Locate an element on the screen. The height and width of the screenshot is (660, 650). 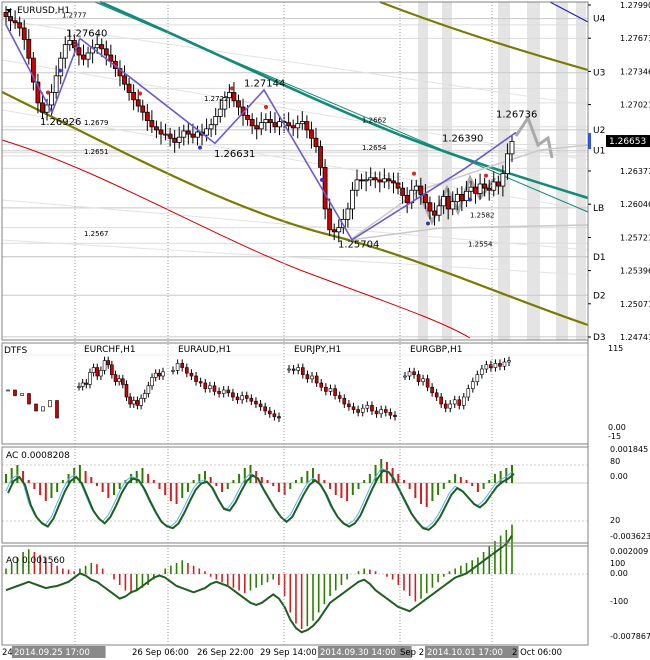
ao-tick-label: -100 is located at coordinates (619, 601).